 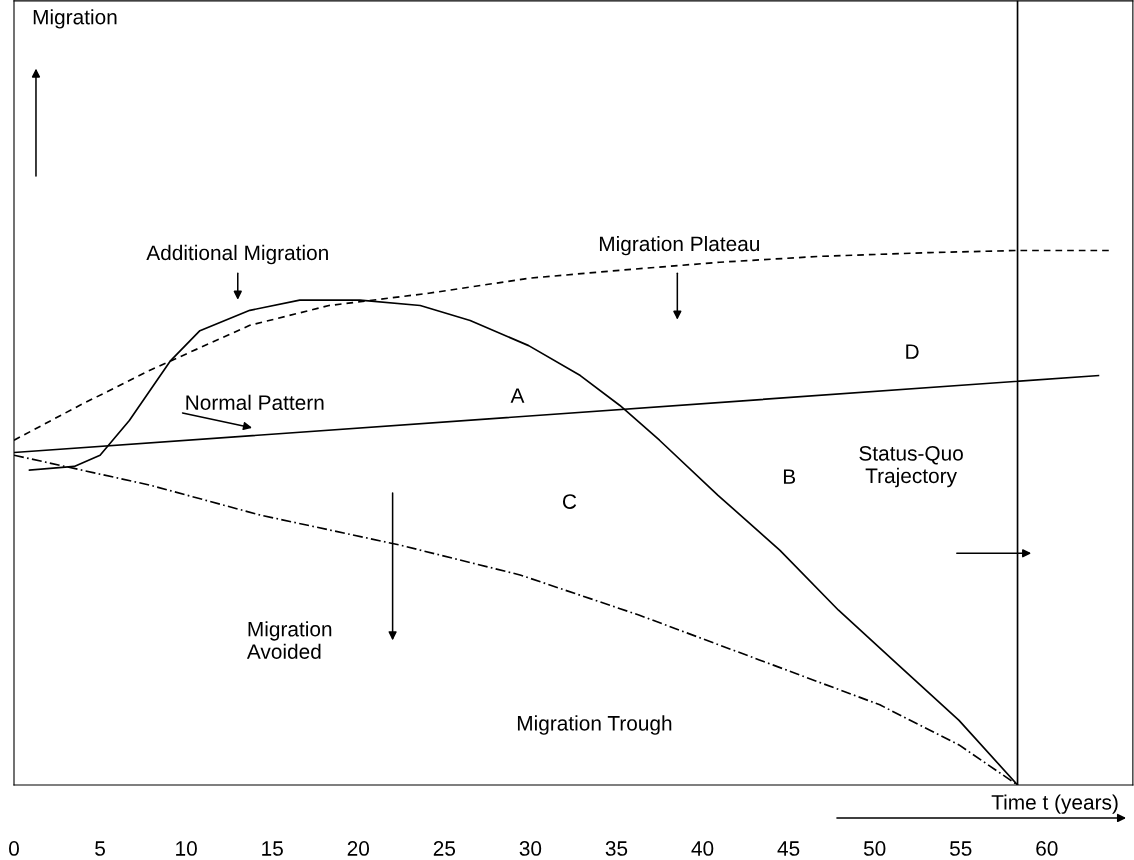 What do you see at coordinates (702, 848) in the screenshot?
I see `x-tick-label: 40` at bounding box center [702, 848].